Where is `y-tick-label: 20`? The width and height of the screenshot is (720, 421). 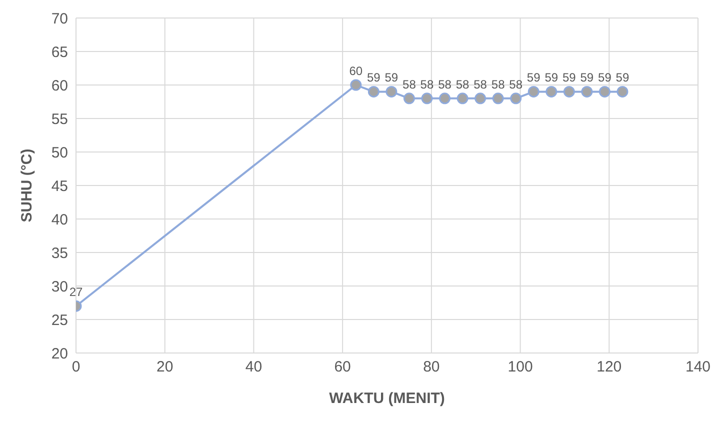
y-tick-label: 20 is located at coordinates (59, 353).